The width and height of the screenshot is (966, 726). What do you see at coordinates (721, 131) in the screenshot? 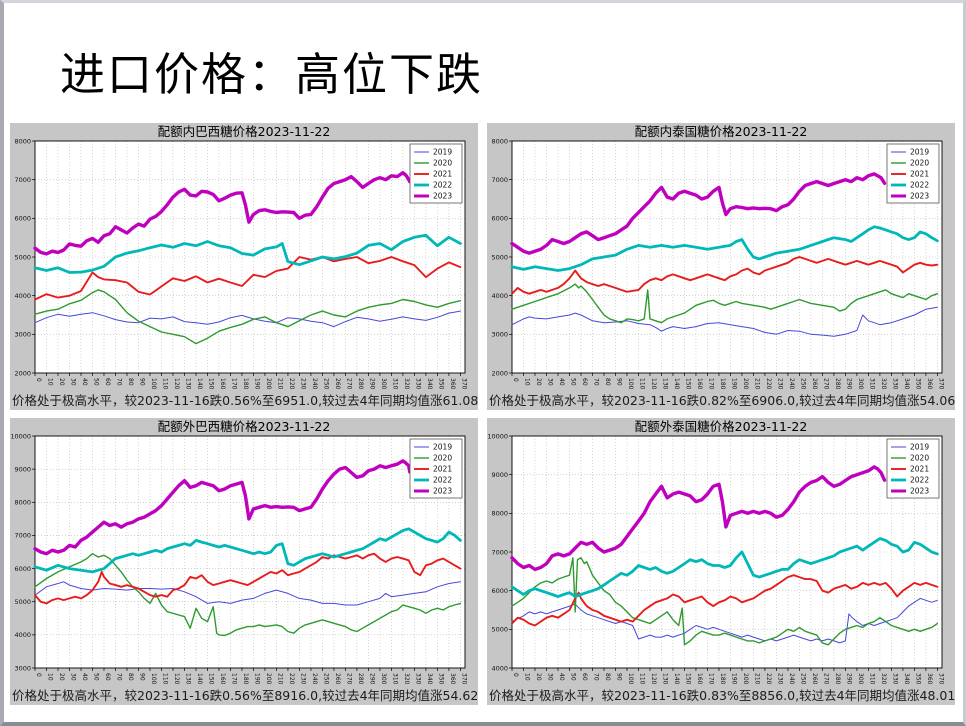
I see `chart-title: 配额内泰国糖价格2023-11-22` at bounding box center [721, 131].